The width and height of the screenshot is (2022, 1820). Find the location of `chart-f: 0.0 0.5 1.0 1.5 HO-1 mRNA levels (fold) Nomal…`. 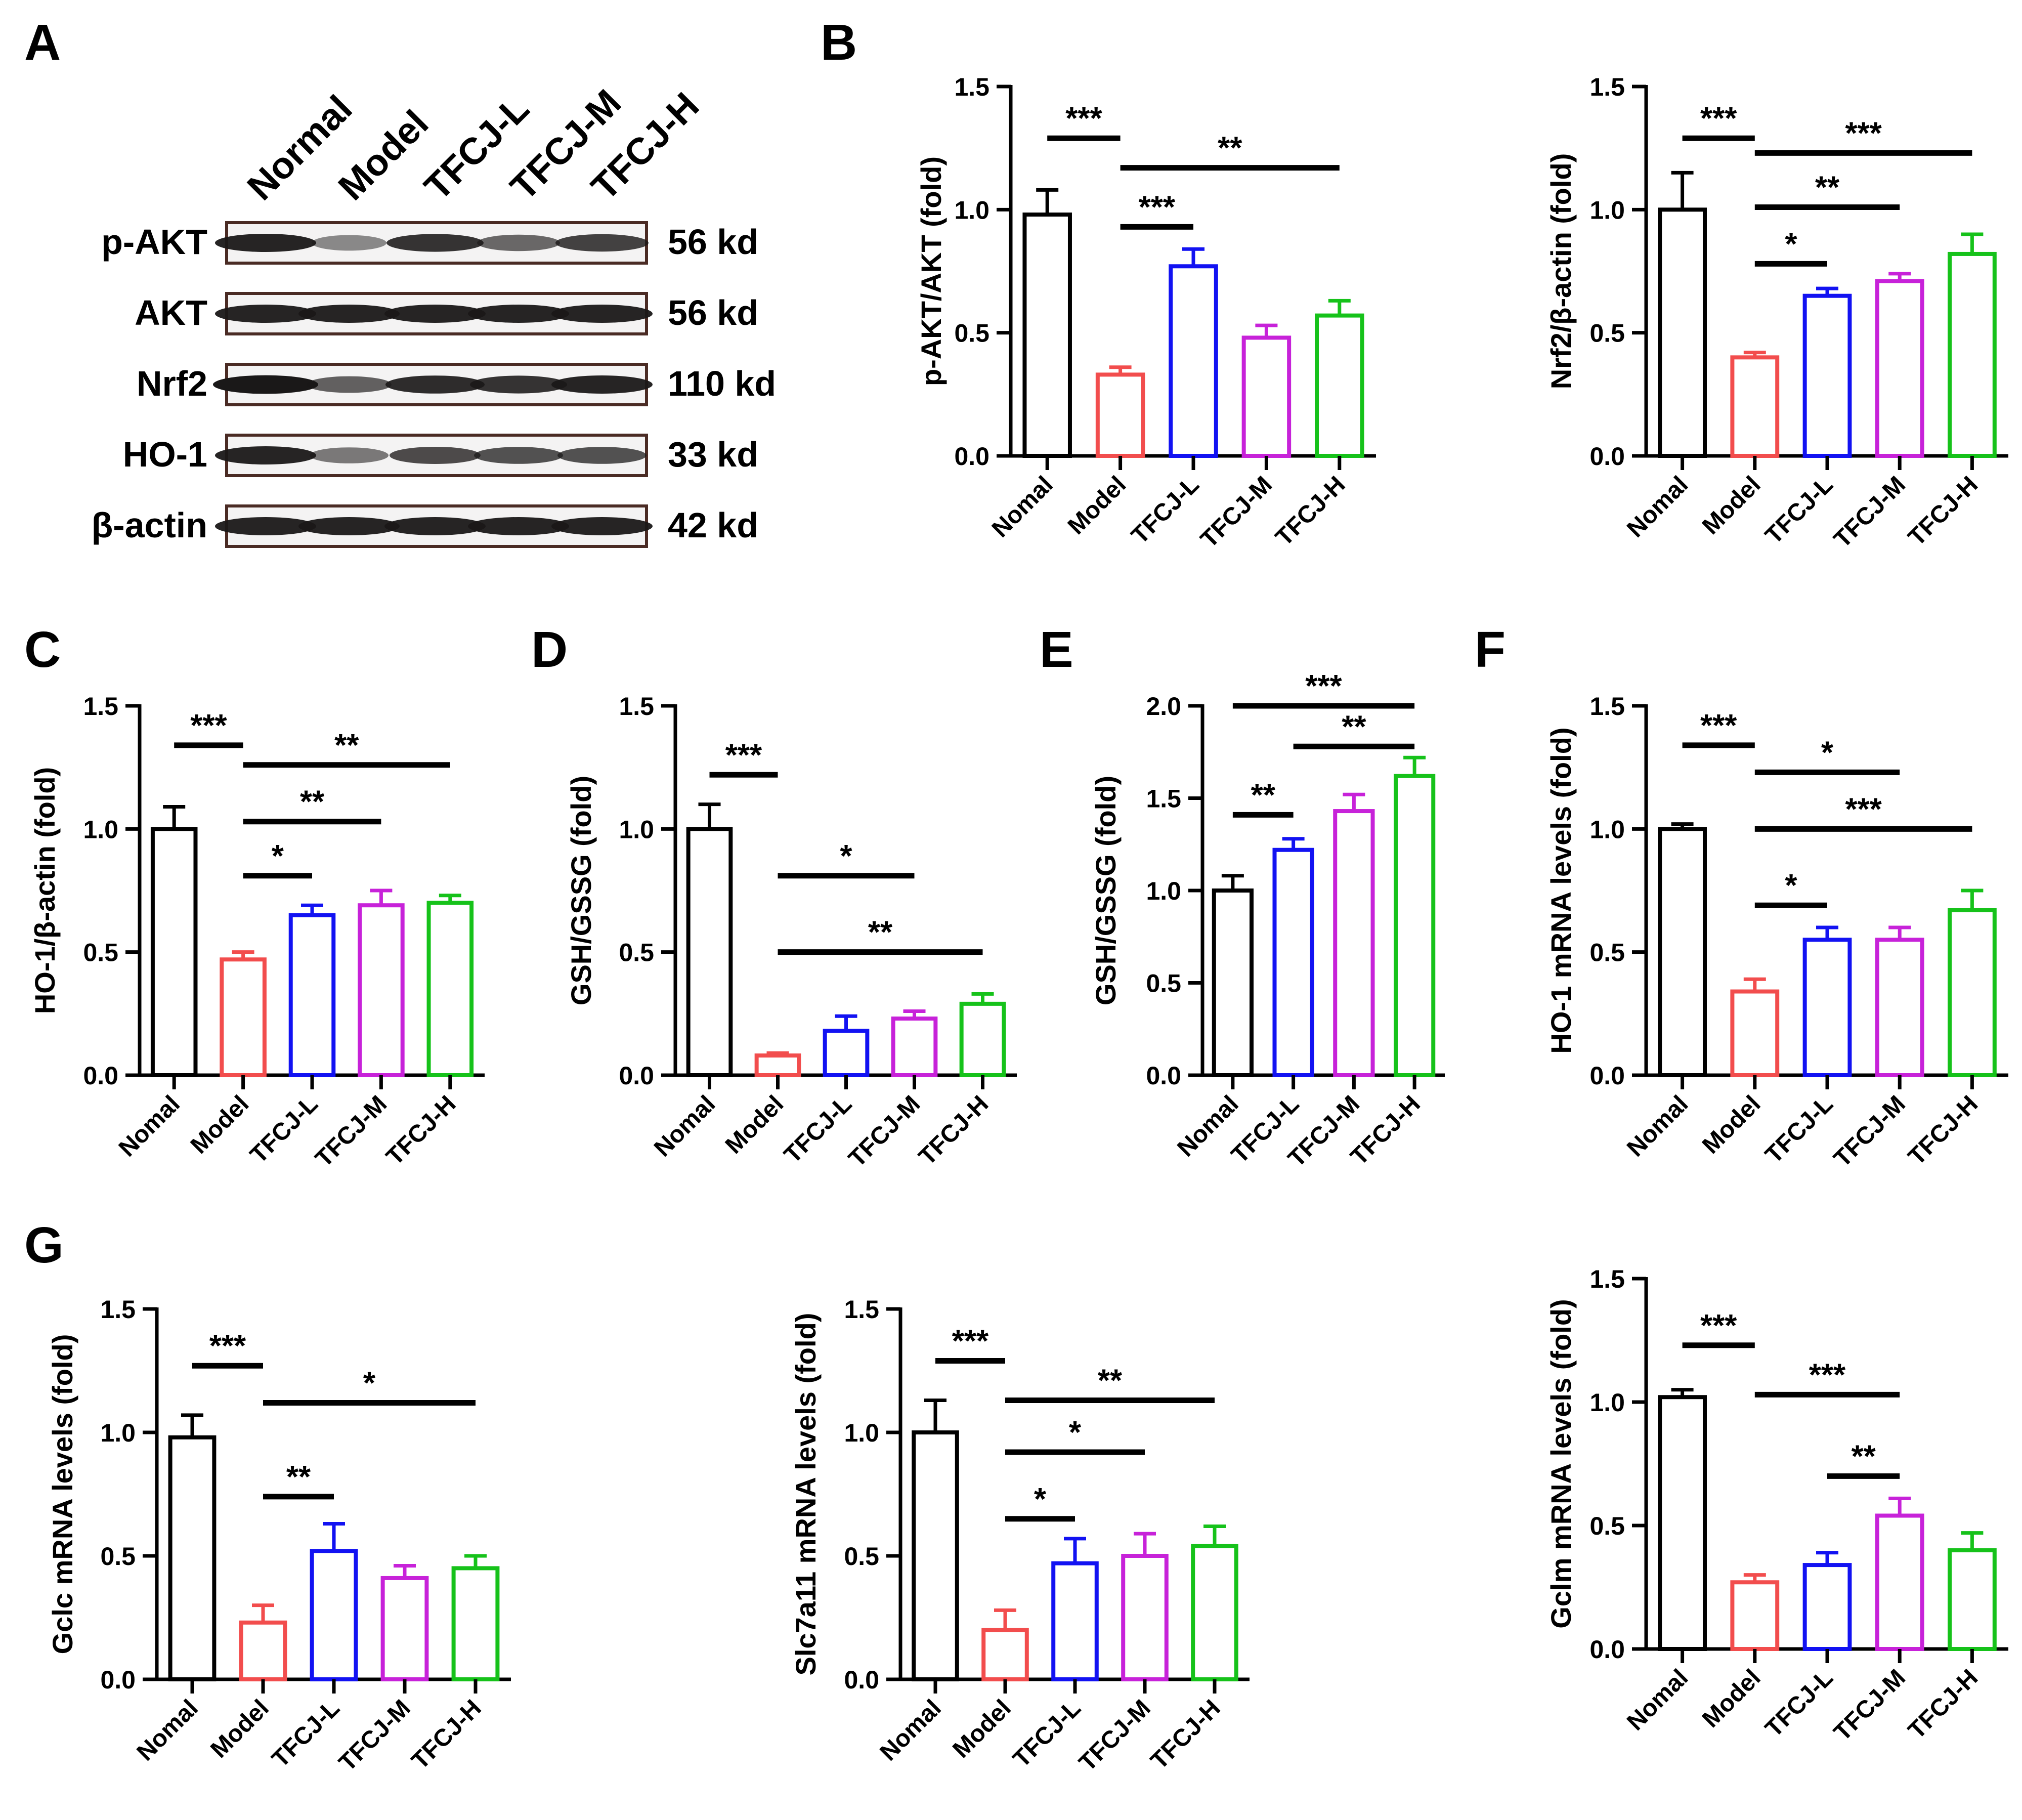

chart-f: 0.0 0.5 1.0 1.5 HO-1 mRNA levels (fold) Nomal… is located at coordinates (1777, 932).